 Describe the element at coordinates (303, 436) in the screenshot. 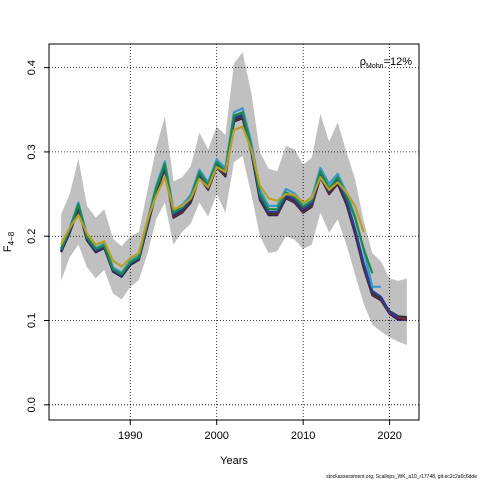

I see `x-tick-label-2010: 2010` at that location.